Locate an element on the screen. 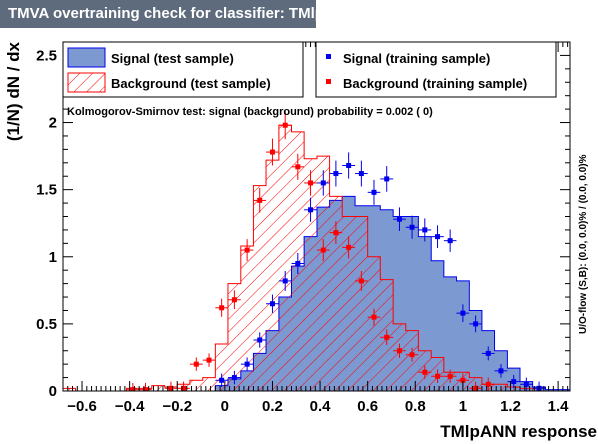  legend-label-signal-test: Signal (test sample) is located at coordinates (172, 58).